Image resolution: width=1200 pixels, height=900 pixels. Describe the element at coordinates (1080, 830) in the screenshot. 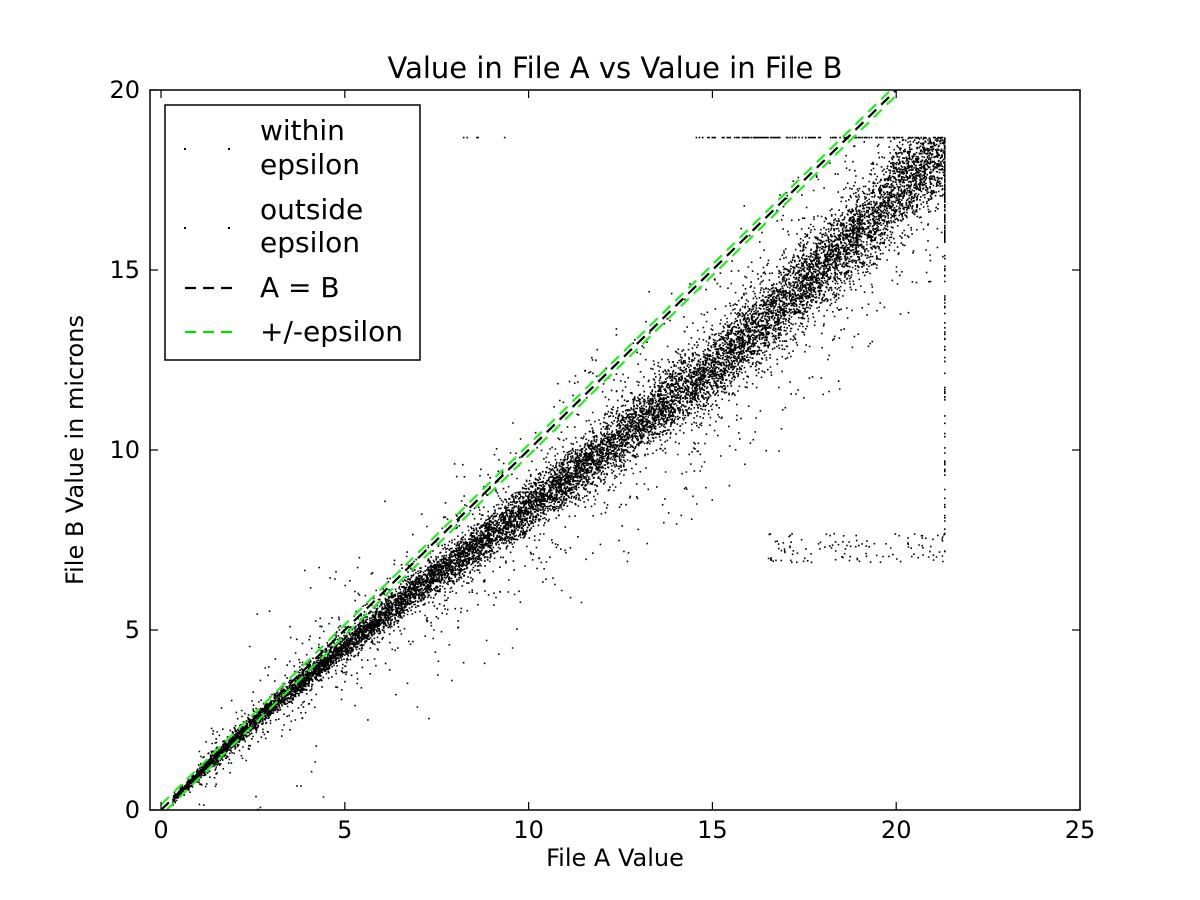

I see `x-tick-label: 25` at that location.